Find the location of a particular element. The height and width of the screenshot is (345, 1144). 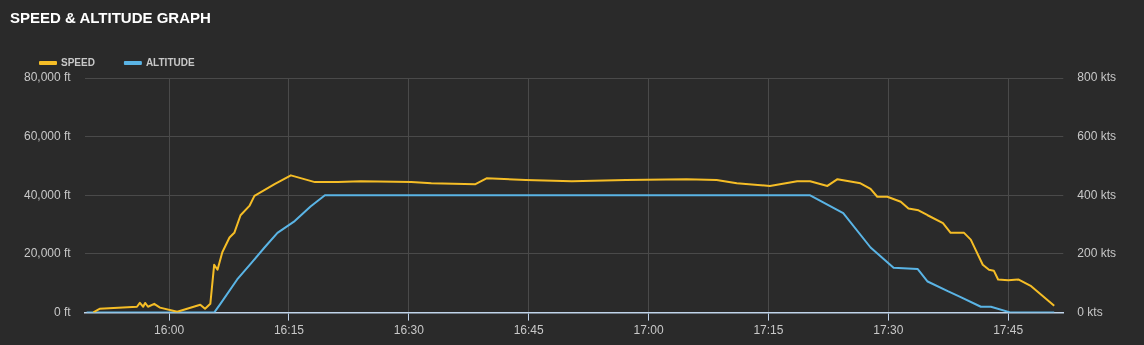

x-tick-label: 17:00 is located at coordinates (648, 330).